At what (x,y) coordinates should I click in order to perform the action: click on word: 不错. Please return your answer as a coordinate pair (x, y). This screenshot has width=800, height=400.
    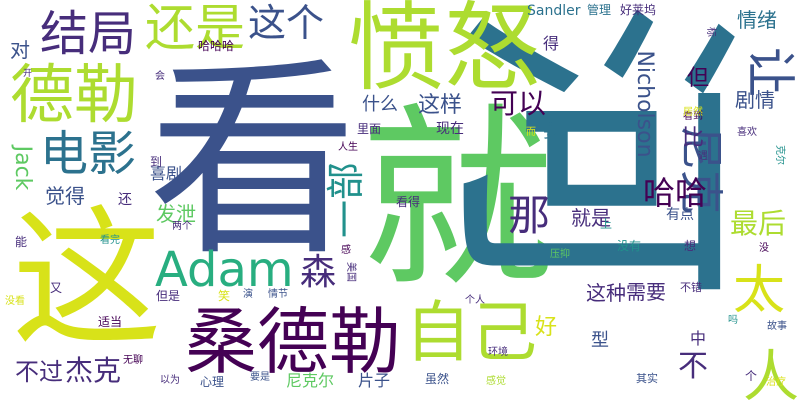
    Looking at the image, I should click on (691, 287).